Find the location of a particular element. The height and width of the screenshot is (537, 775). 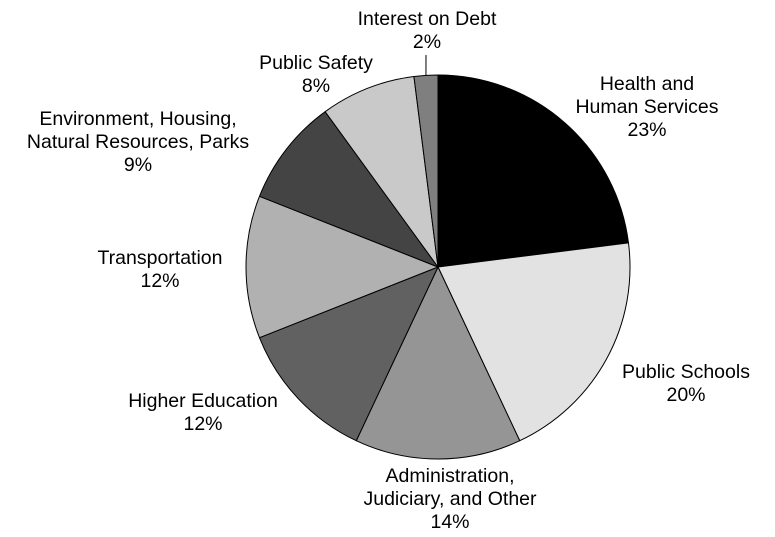

category-label: Interest on Debt is located at coordinates (427, 19).